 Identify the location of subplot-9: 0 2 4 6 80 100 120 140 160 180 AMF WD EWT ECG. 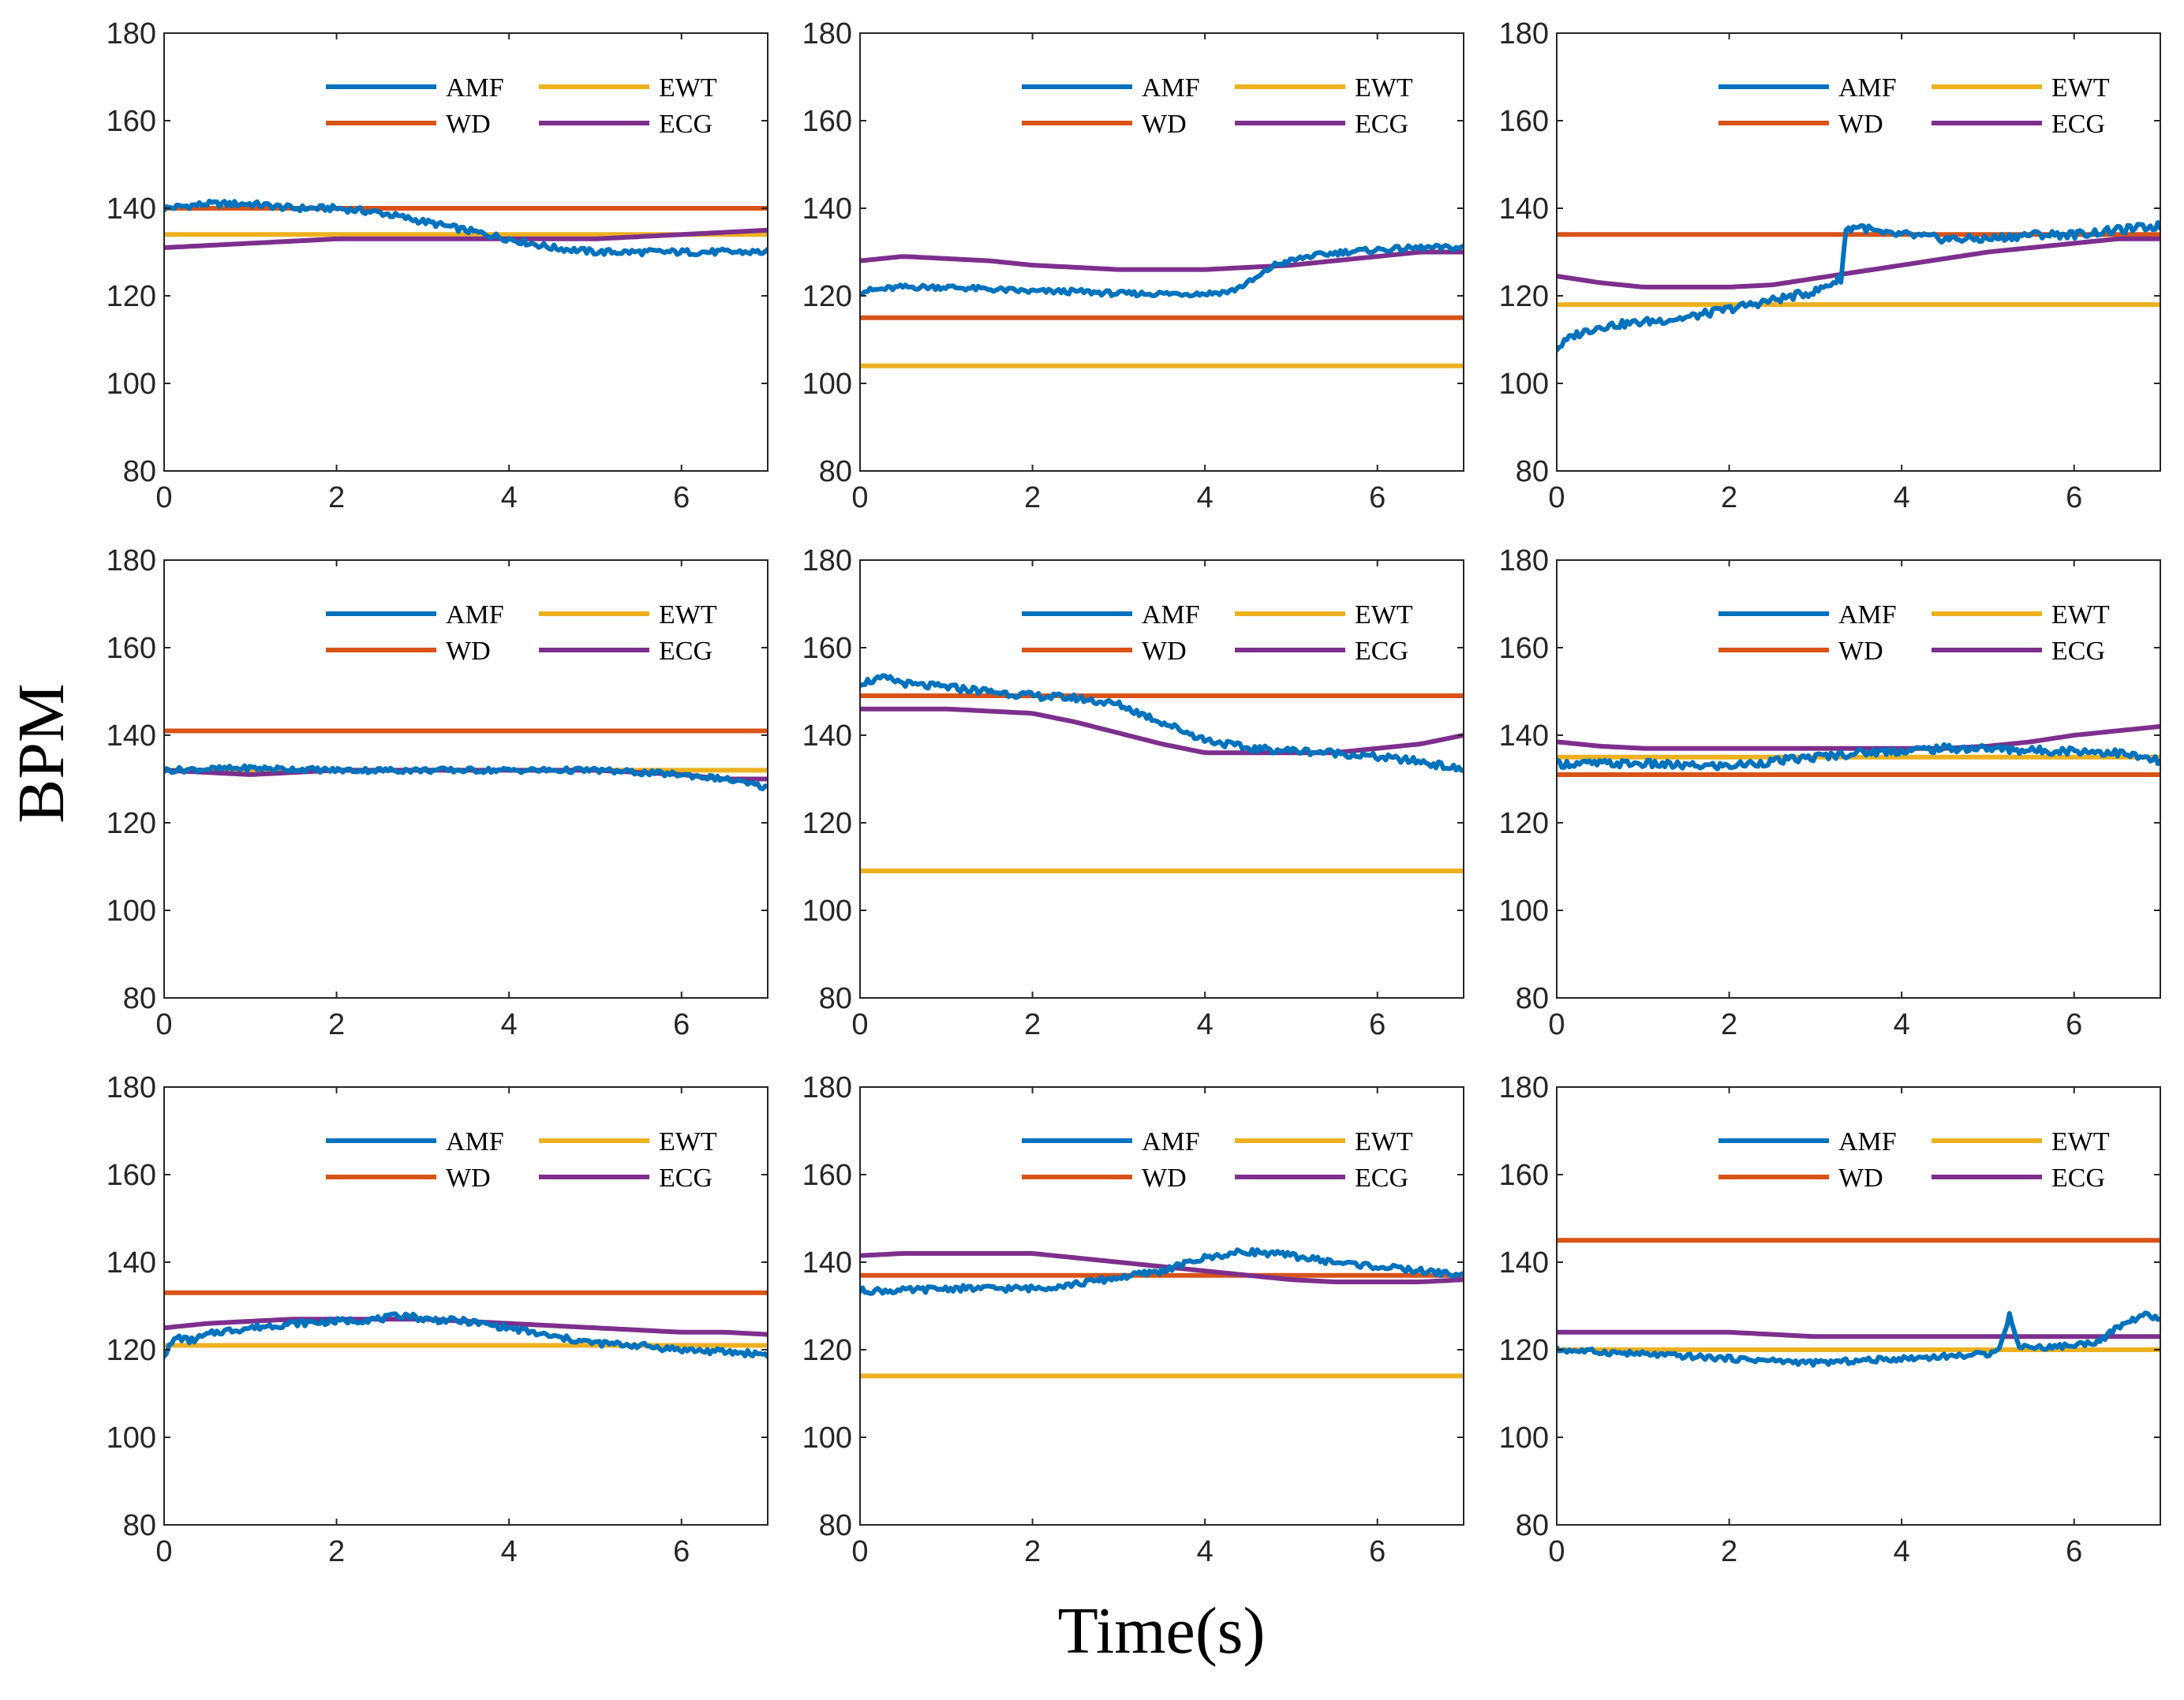
(1830, 1319).